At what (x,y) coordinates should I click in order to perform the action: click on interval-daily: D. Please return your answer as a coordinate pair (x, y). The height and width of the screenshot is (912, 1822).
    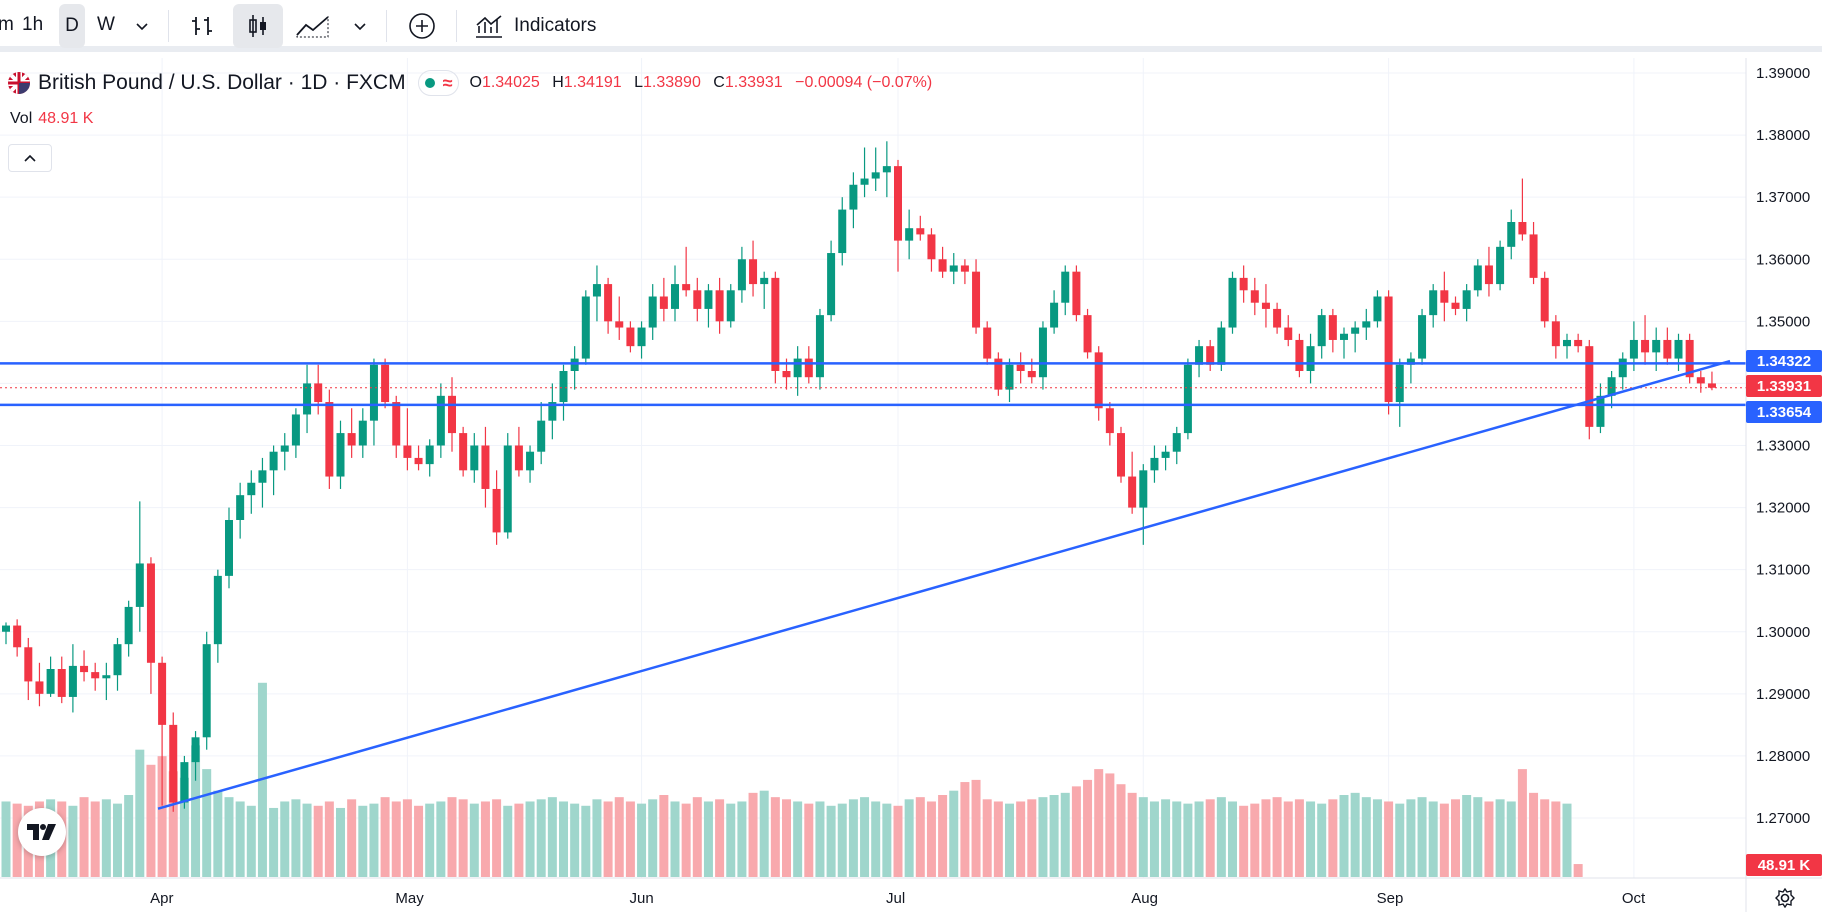
    Looking at the image, I should click on (72, 26).